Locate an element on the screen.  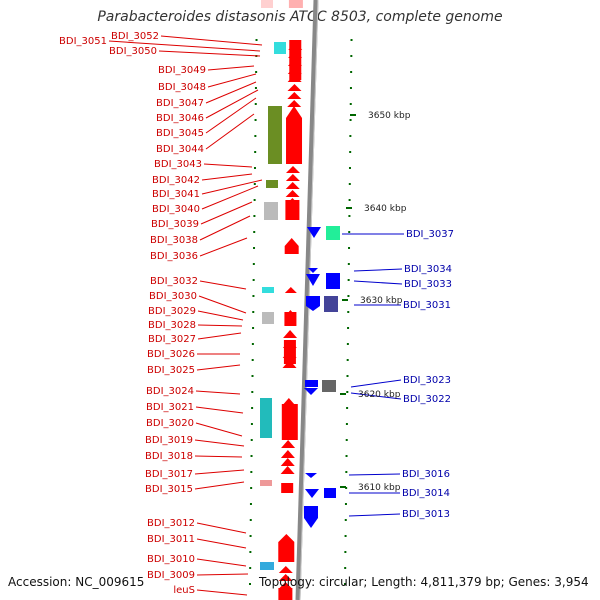
gene-label: BDI_3032 is located at coordinates (174, 281).